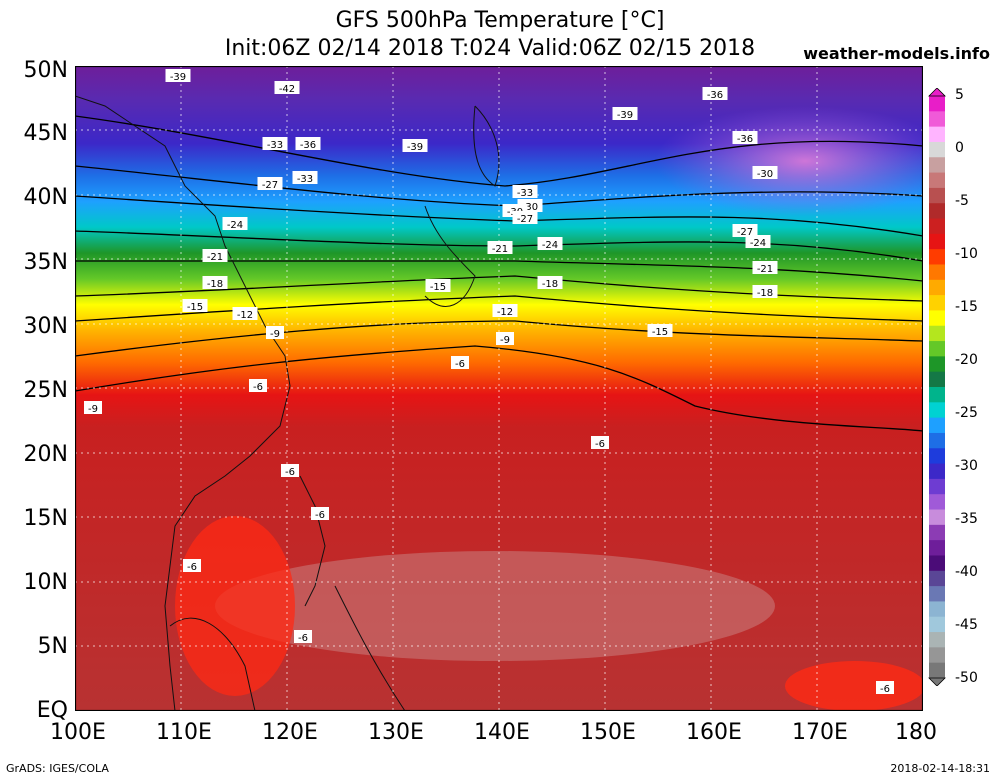 The width and height of the screenshot is (1000, 779). I want to click on colorbar, so click(937, 387).